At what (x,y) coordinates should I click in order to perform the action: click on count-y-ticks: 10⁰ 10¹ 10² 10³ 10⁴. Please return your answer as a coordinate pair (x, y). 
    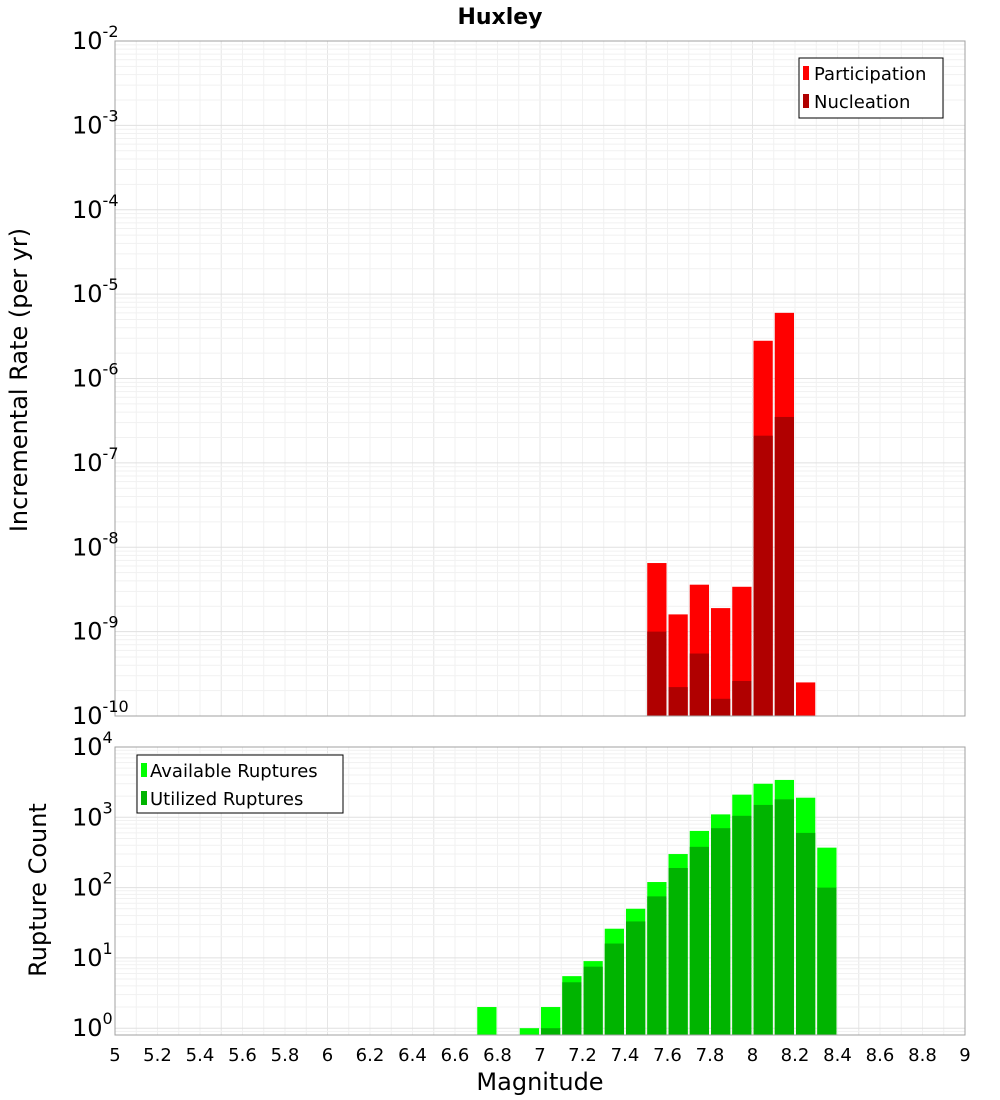
    Looking at the image, I should click on (92, 885).